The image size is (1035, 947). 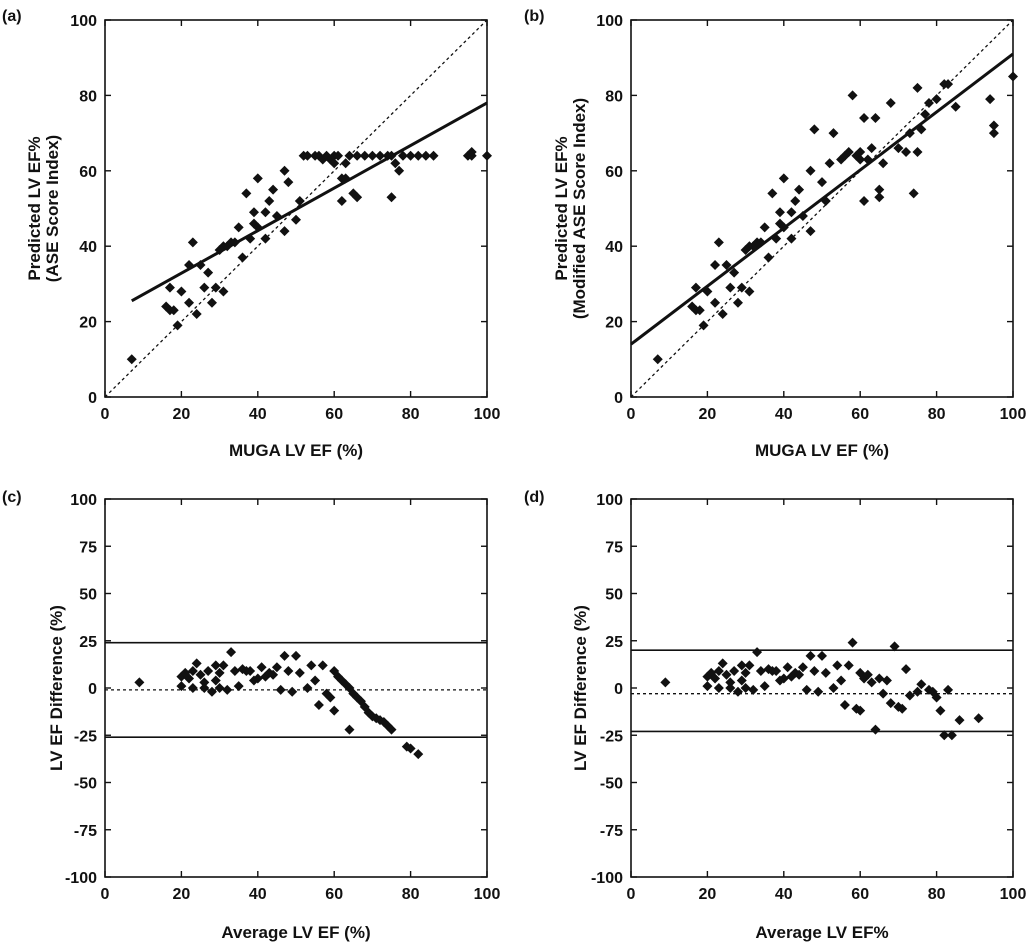 What do you see at coordinates (614, 642) in the screenshot?
I see `y-tick-label: 25` at bounding box center [614, 642].